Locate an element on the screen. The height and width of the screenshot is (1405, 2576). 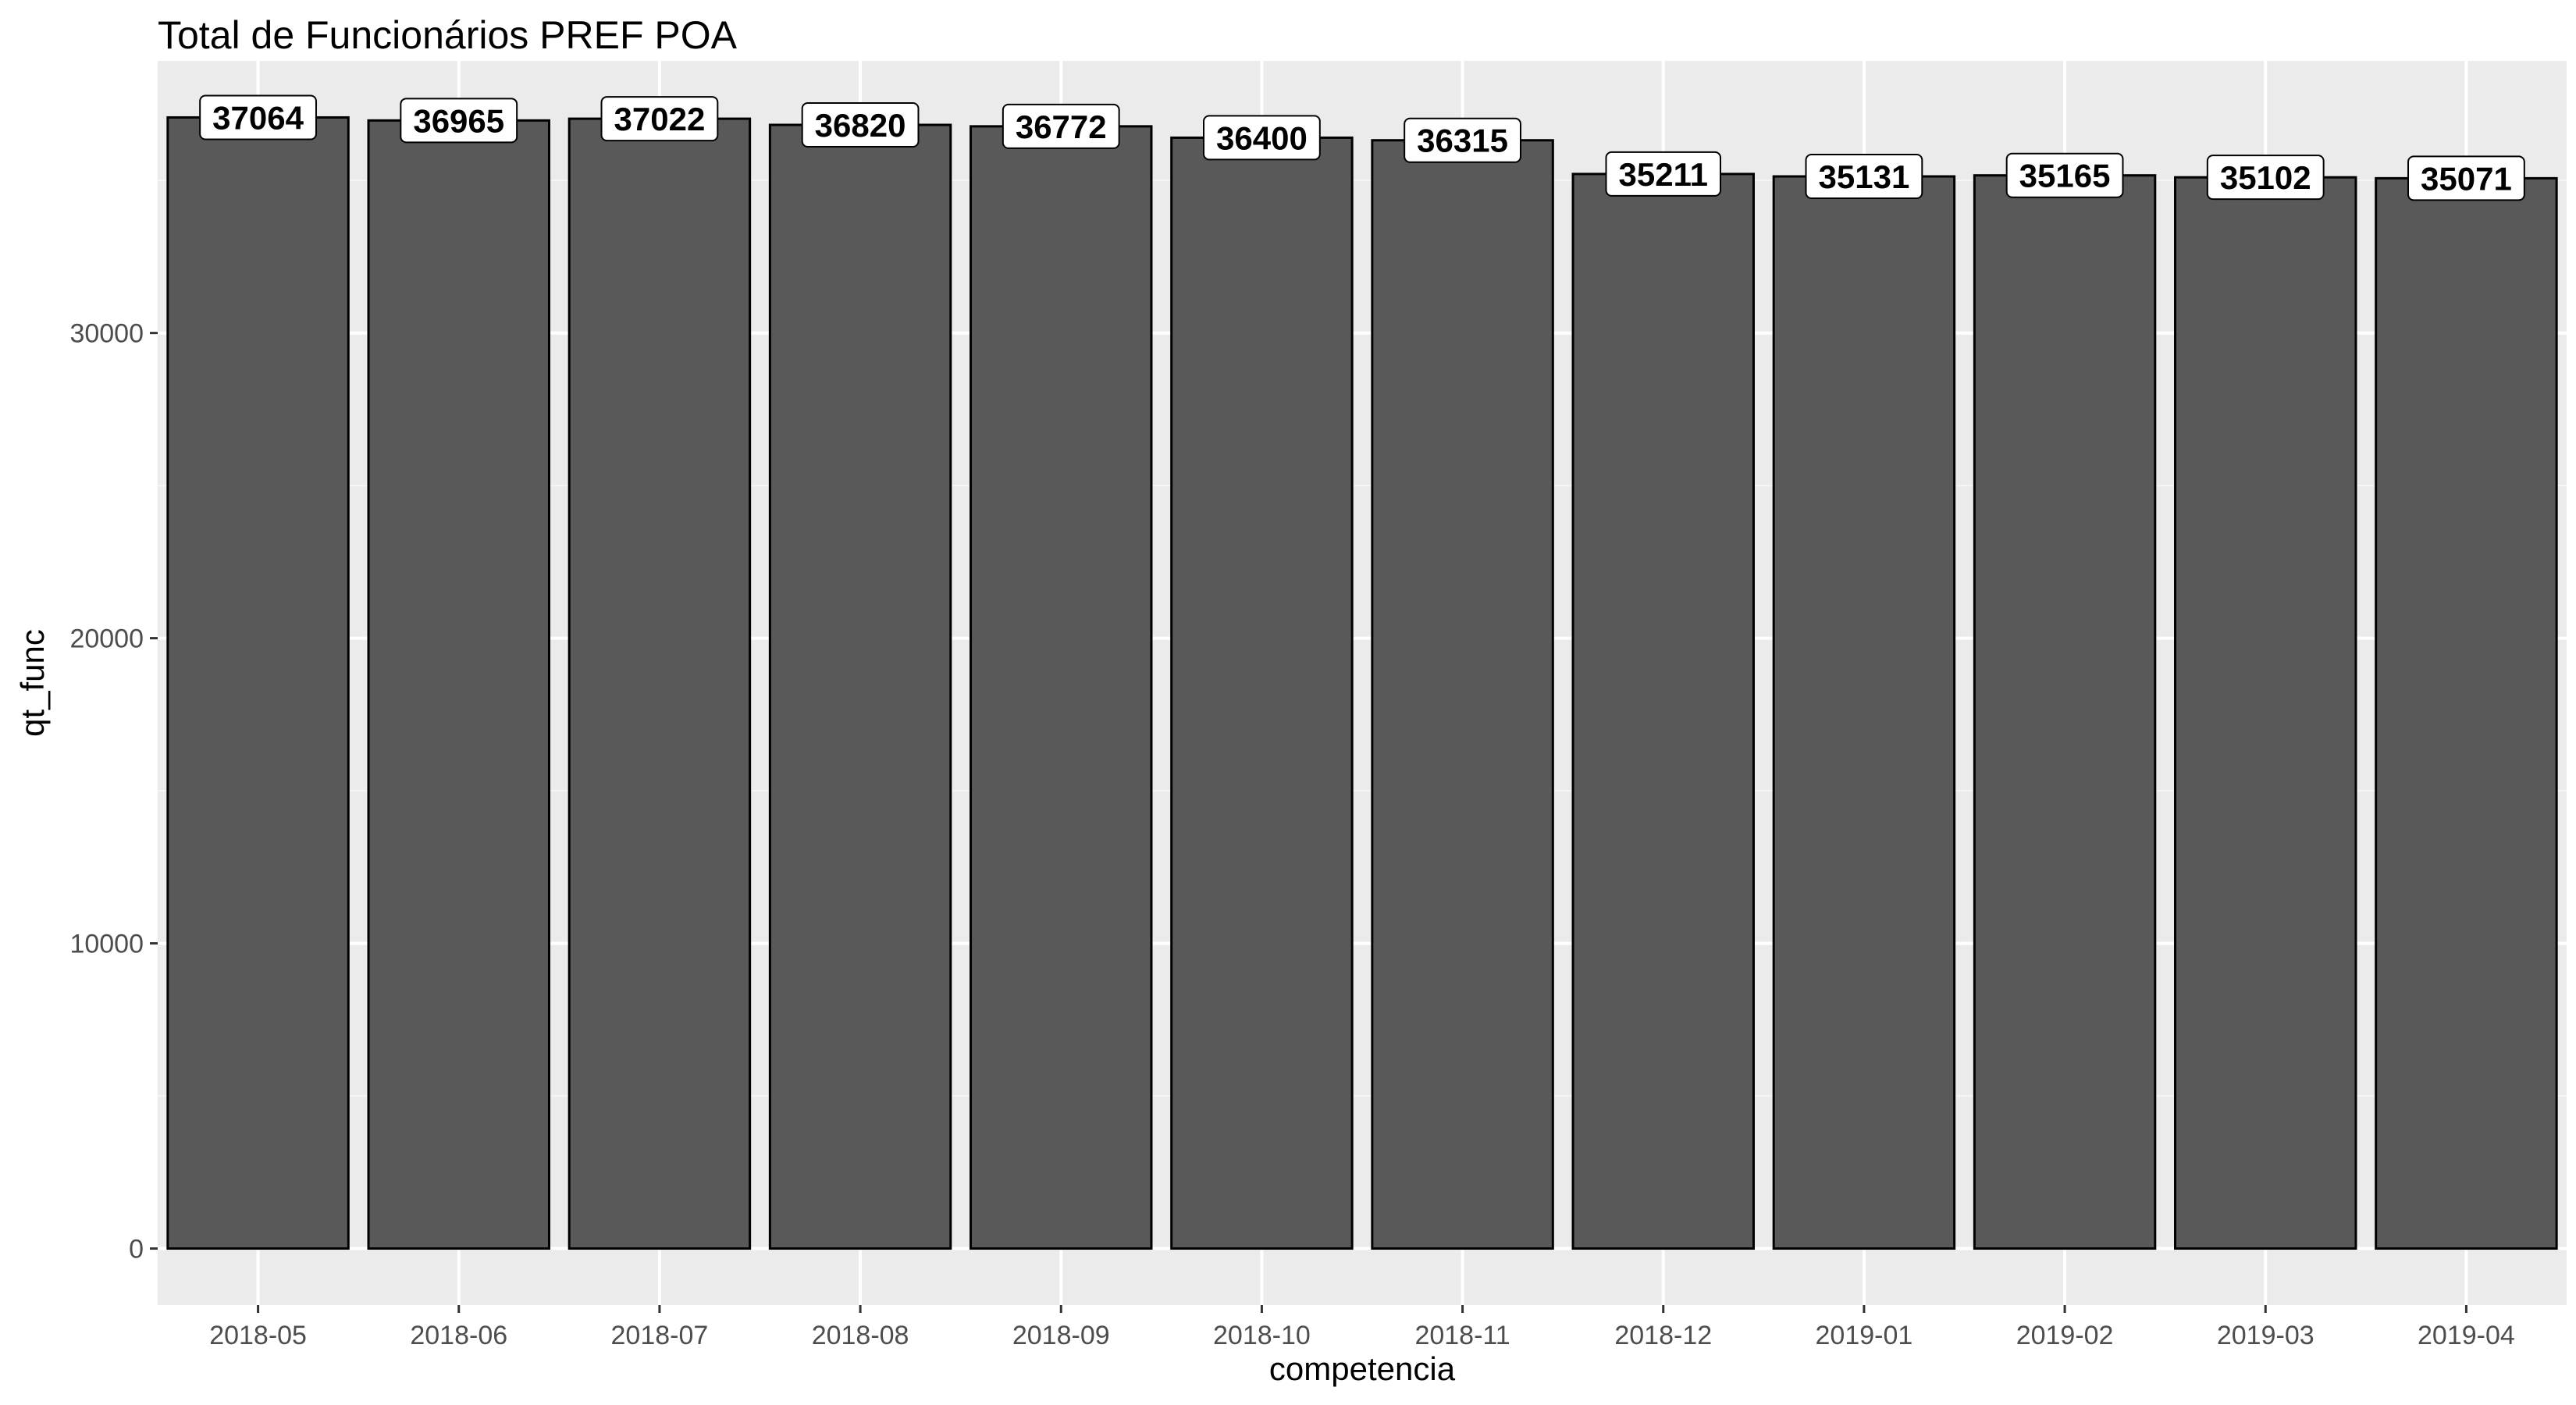
value-label-2018-09: 36772 is located at coordinates (1061, 126).